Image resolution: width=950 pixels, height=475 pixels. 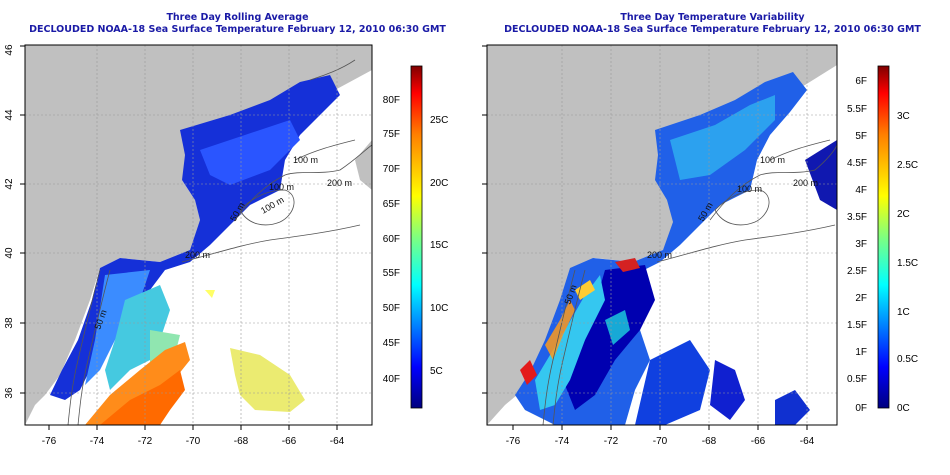 I want to click on right-colorbar-c-label: 1.5C, so click(x=907, y=263).